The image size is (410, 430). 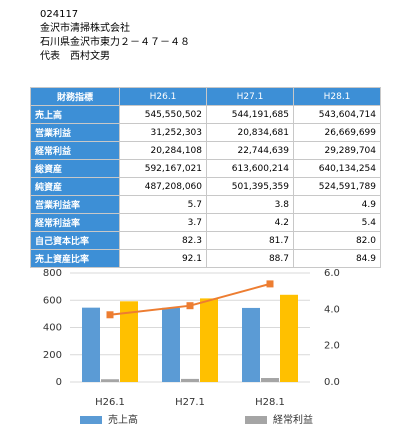 What do you see at coordinates (163, 240) in the screenshot?
I see `cell: 82.3` at bounding box center [163, 240].